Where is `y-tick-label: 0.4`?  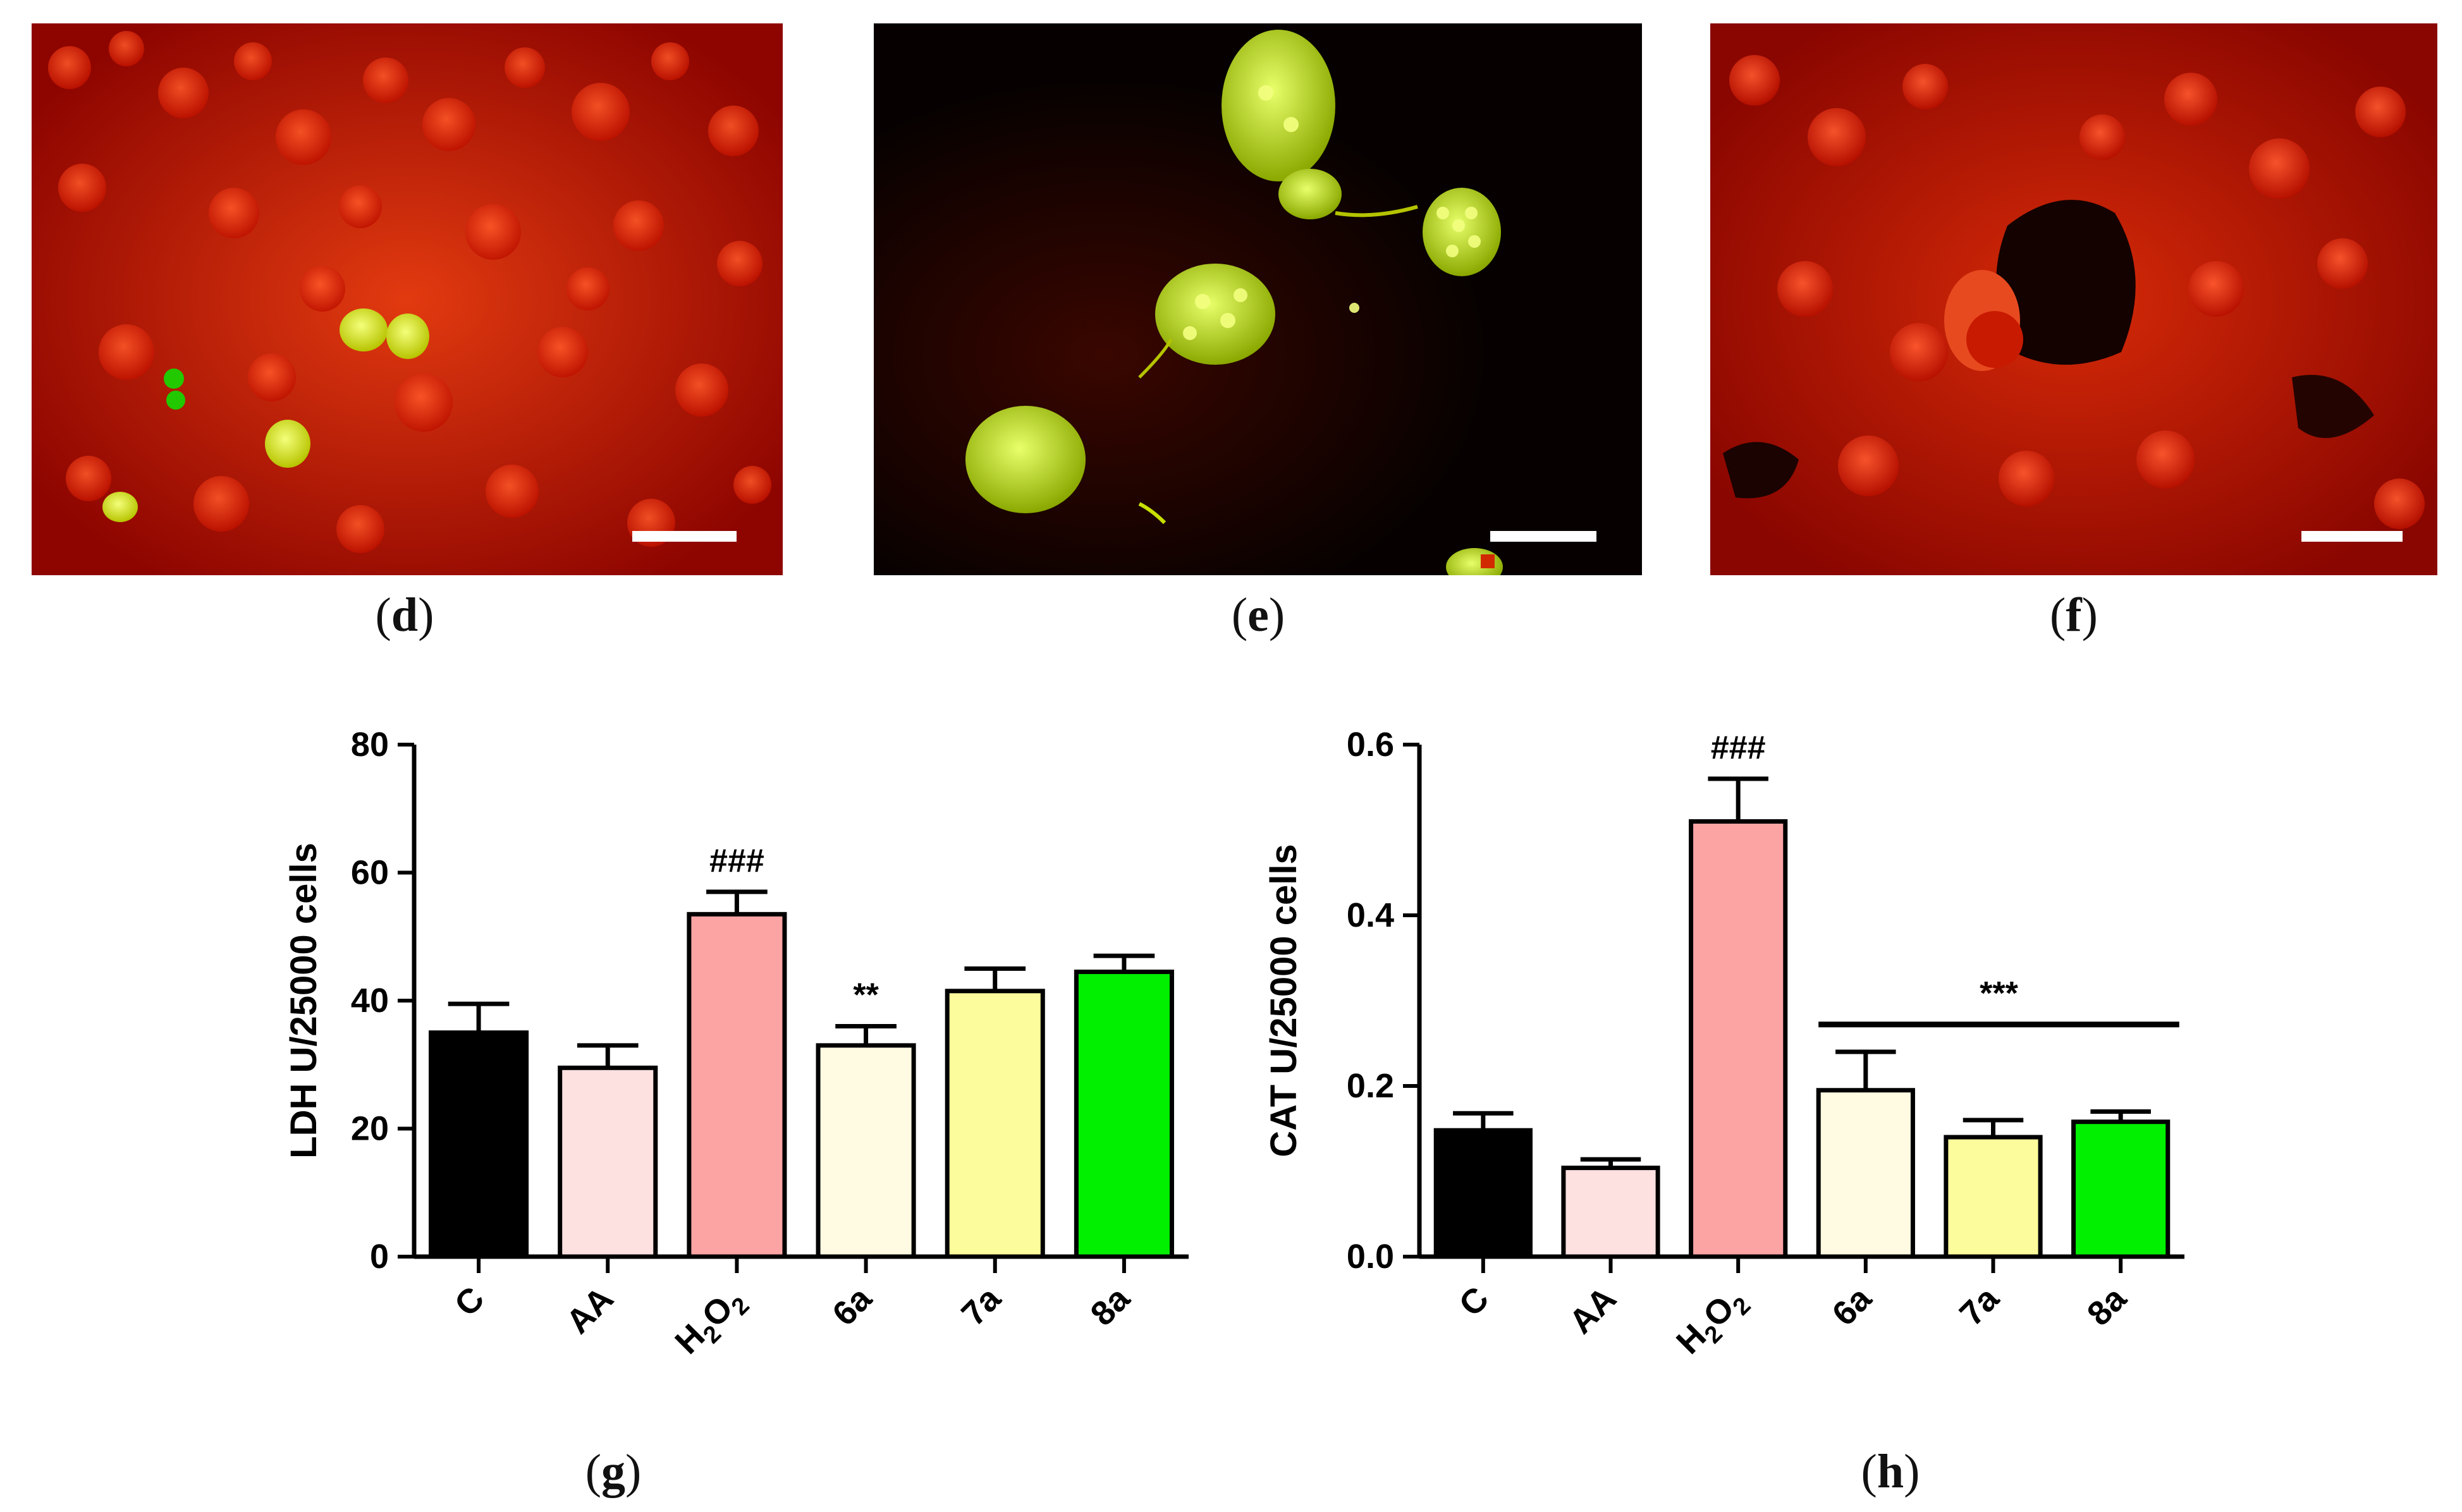
y-tick-label: 0.4 is located at coordinates (1370, 915).